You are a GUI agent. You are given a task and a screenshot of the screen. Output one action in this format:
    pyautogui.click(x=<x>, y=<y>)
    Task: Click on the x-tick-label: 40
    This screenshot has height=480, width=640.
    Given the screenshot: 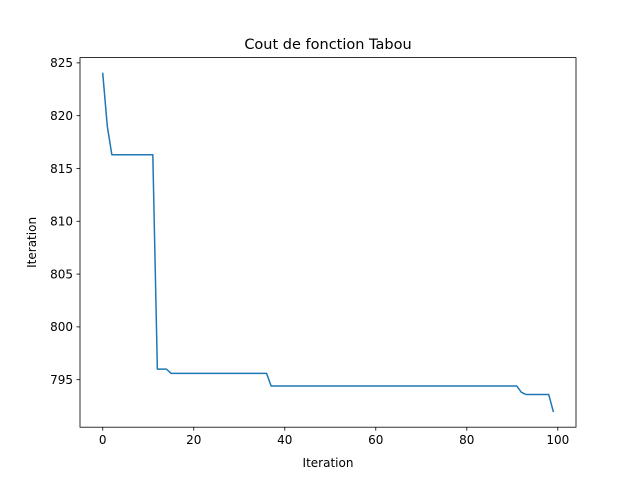 What is the action you would take?
    pyautogui.click(x=284, y=440)
    